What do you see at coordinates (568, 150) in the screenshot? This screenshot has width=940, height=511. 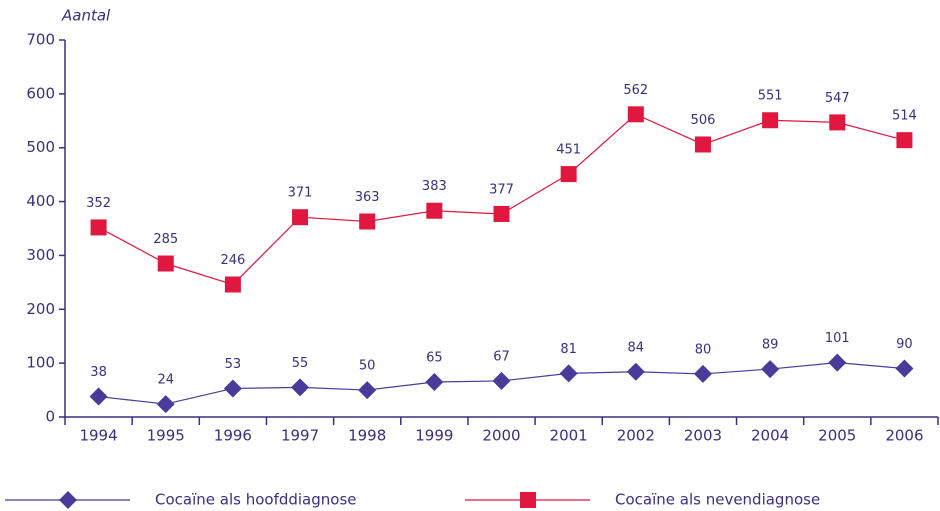 I see `data-label: 451` at bounding box center [568, 150].